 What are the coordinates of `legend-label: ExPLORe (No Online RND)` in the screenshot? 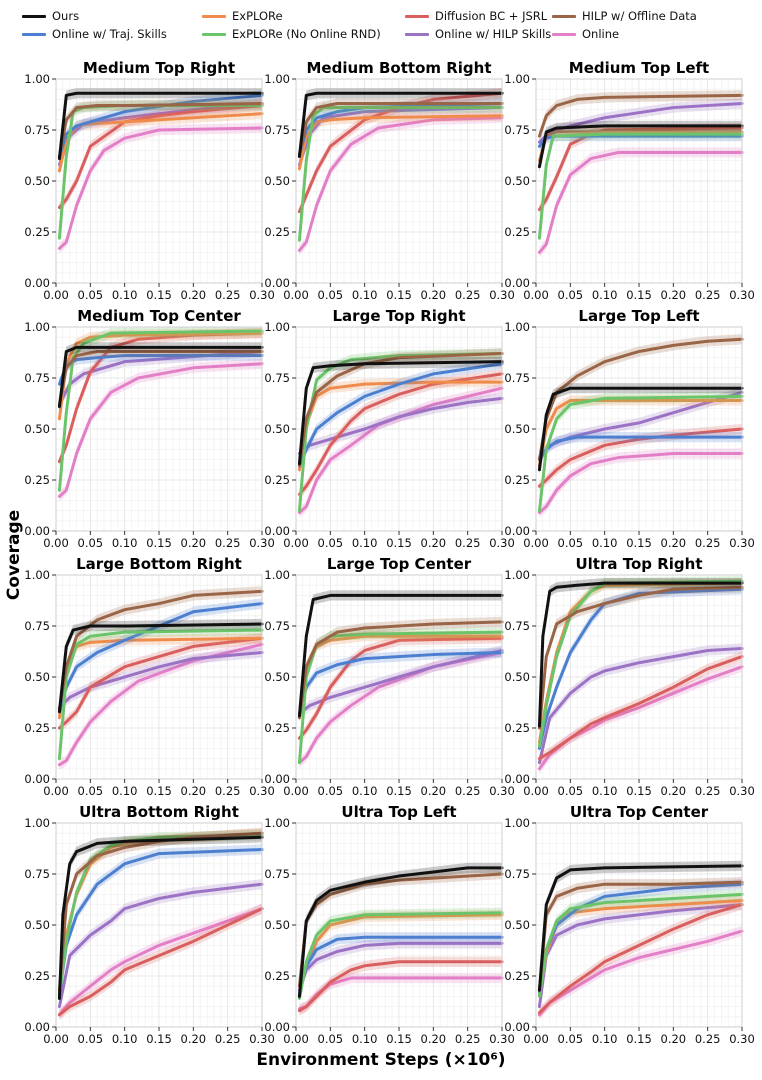 It's located at (306, 34).